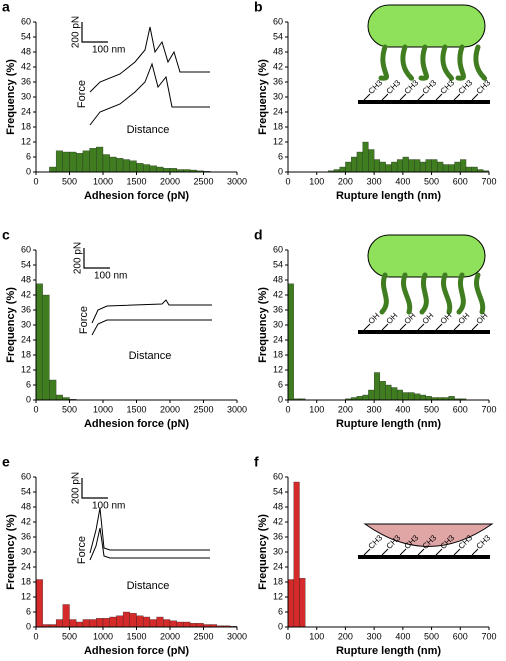 The height and width of the screenshot is (661, 506). What do you see at coordinates (237, 636) in the screenshot?
I see `x-tick-label: 3000` at bounding box center [237, 636].